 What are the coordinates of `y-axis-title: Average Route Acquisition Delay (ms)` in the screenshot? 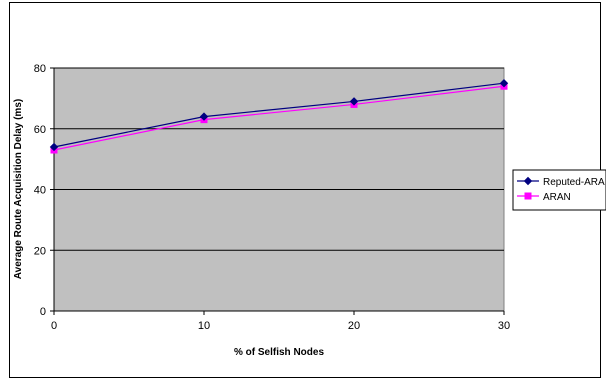 It's located at (18, 189).